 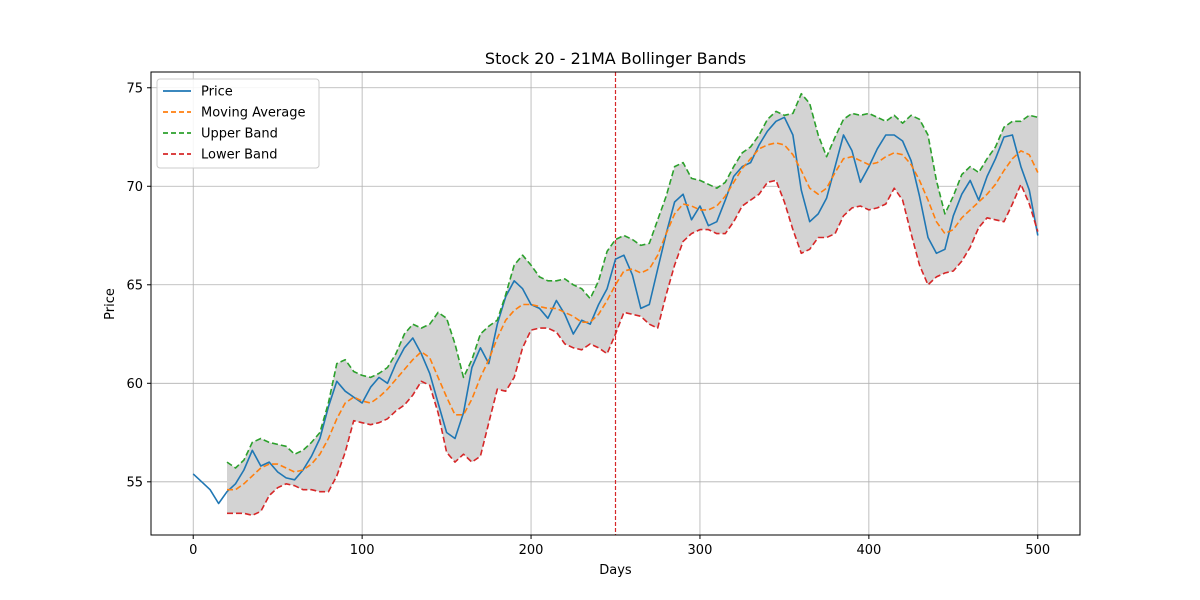 What do you see at coordinates (362, 550) in the screenshot?
I see `x-tick-label: 100` at bounding box center [362, 550].